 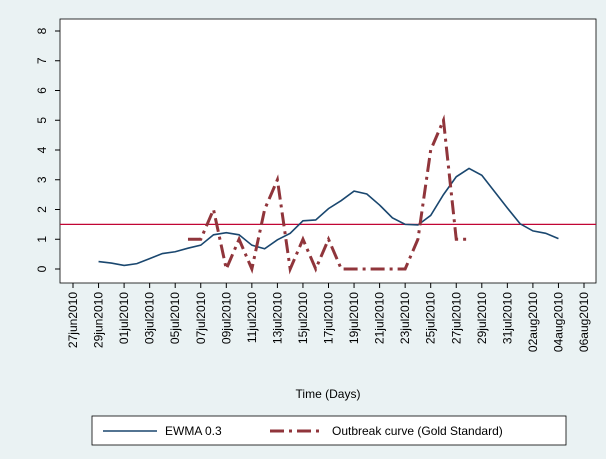 What do you see at coordinates (277, 318) in the screenshot?
I see `x-tick-label: 13jul2010` at bounding box center [277, 318].